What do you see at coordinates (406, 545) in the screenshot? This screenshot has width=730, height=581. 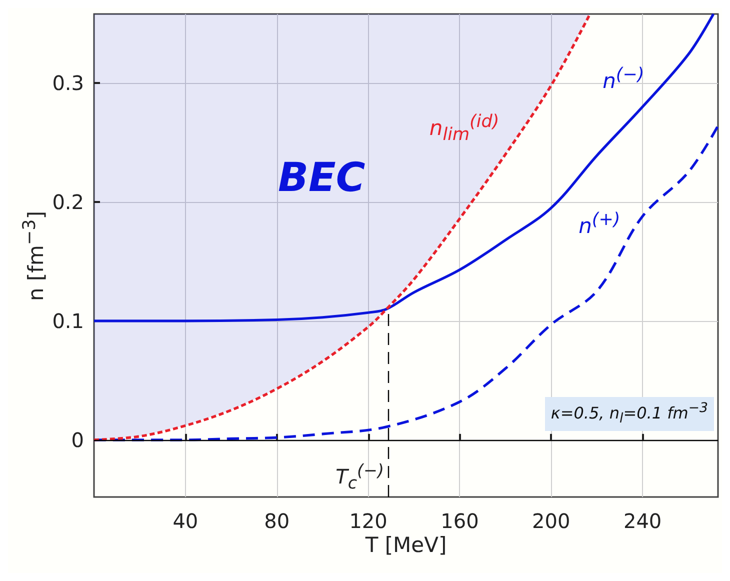 I see `x-axis-title: T [MeV]` at bounding box center [406, 545].